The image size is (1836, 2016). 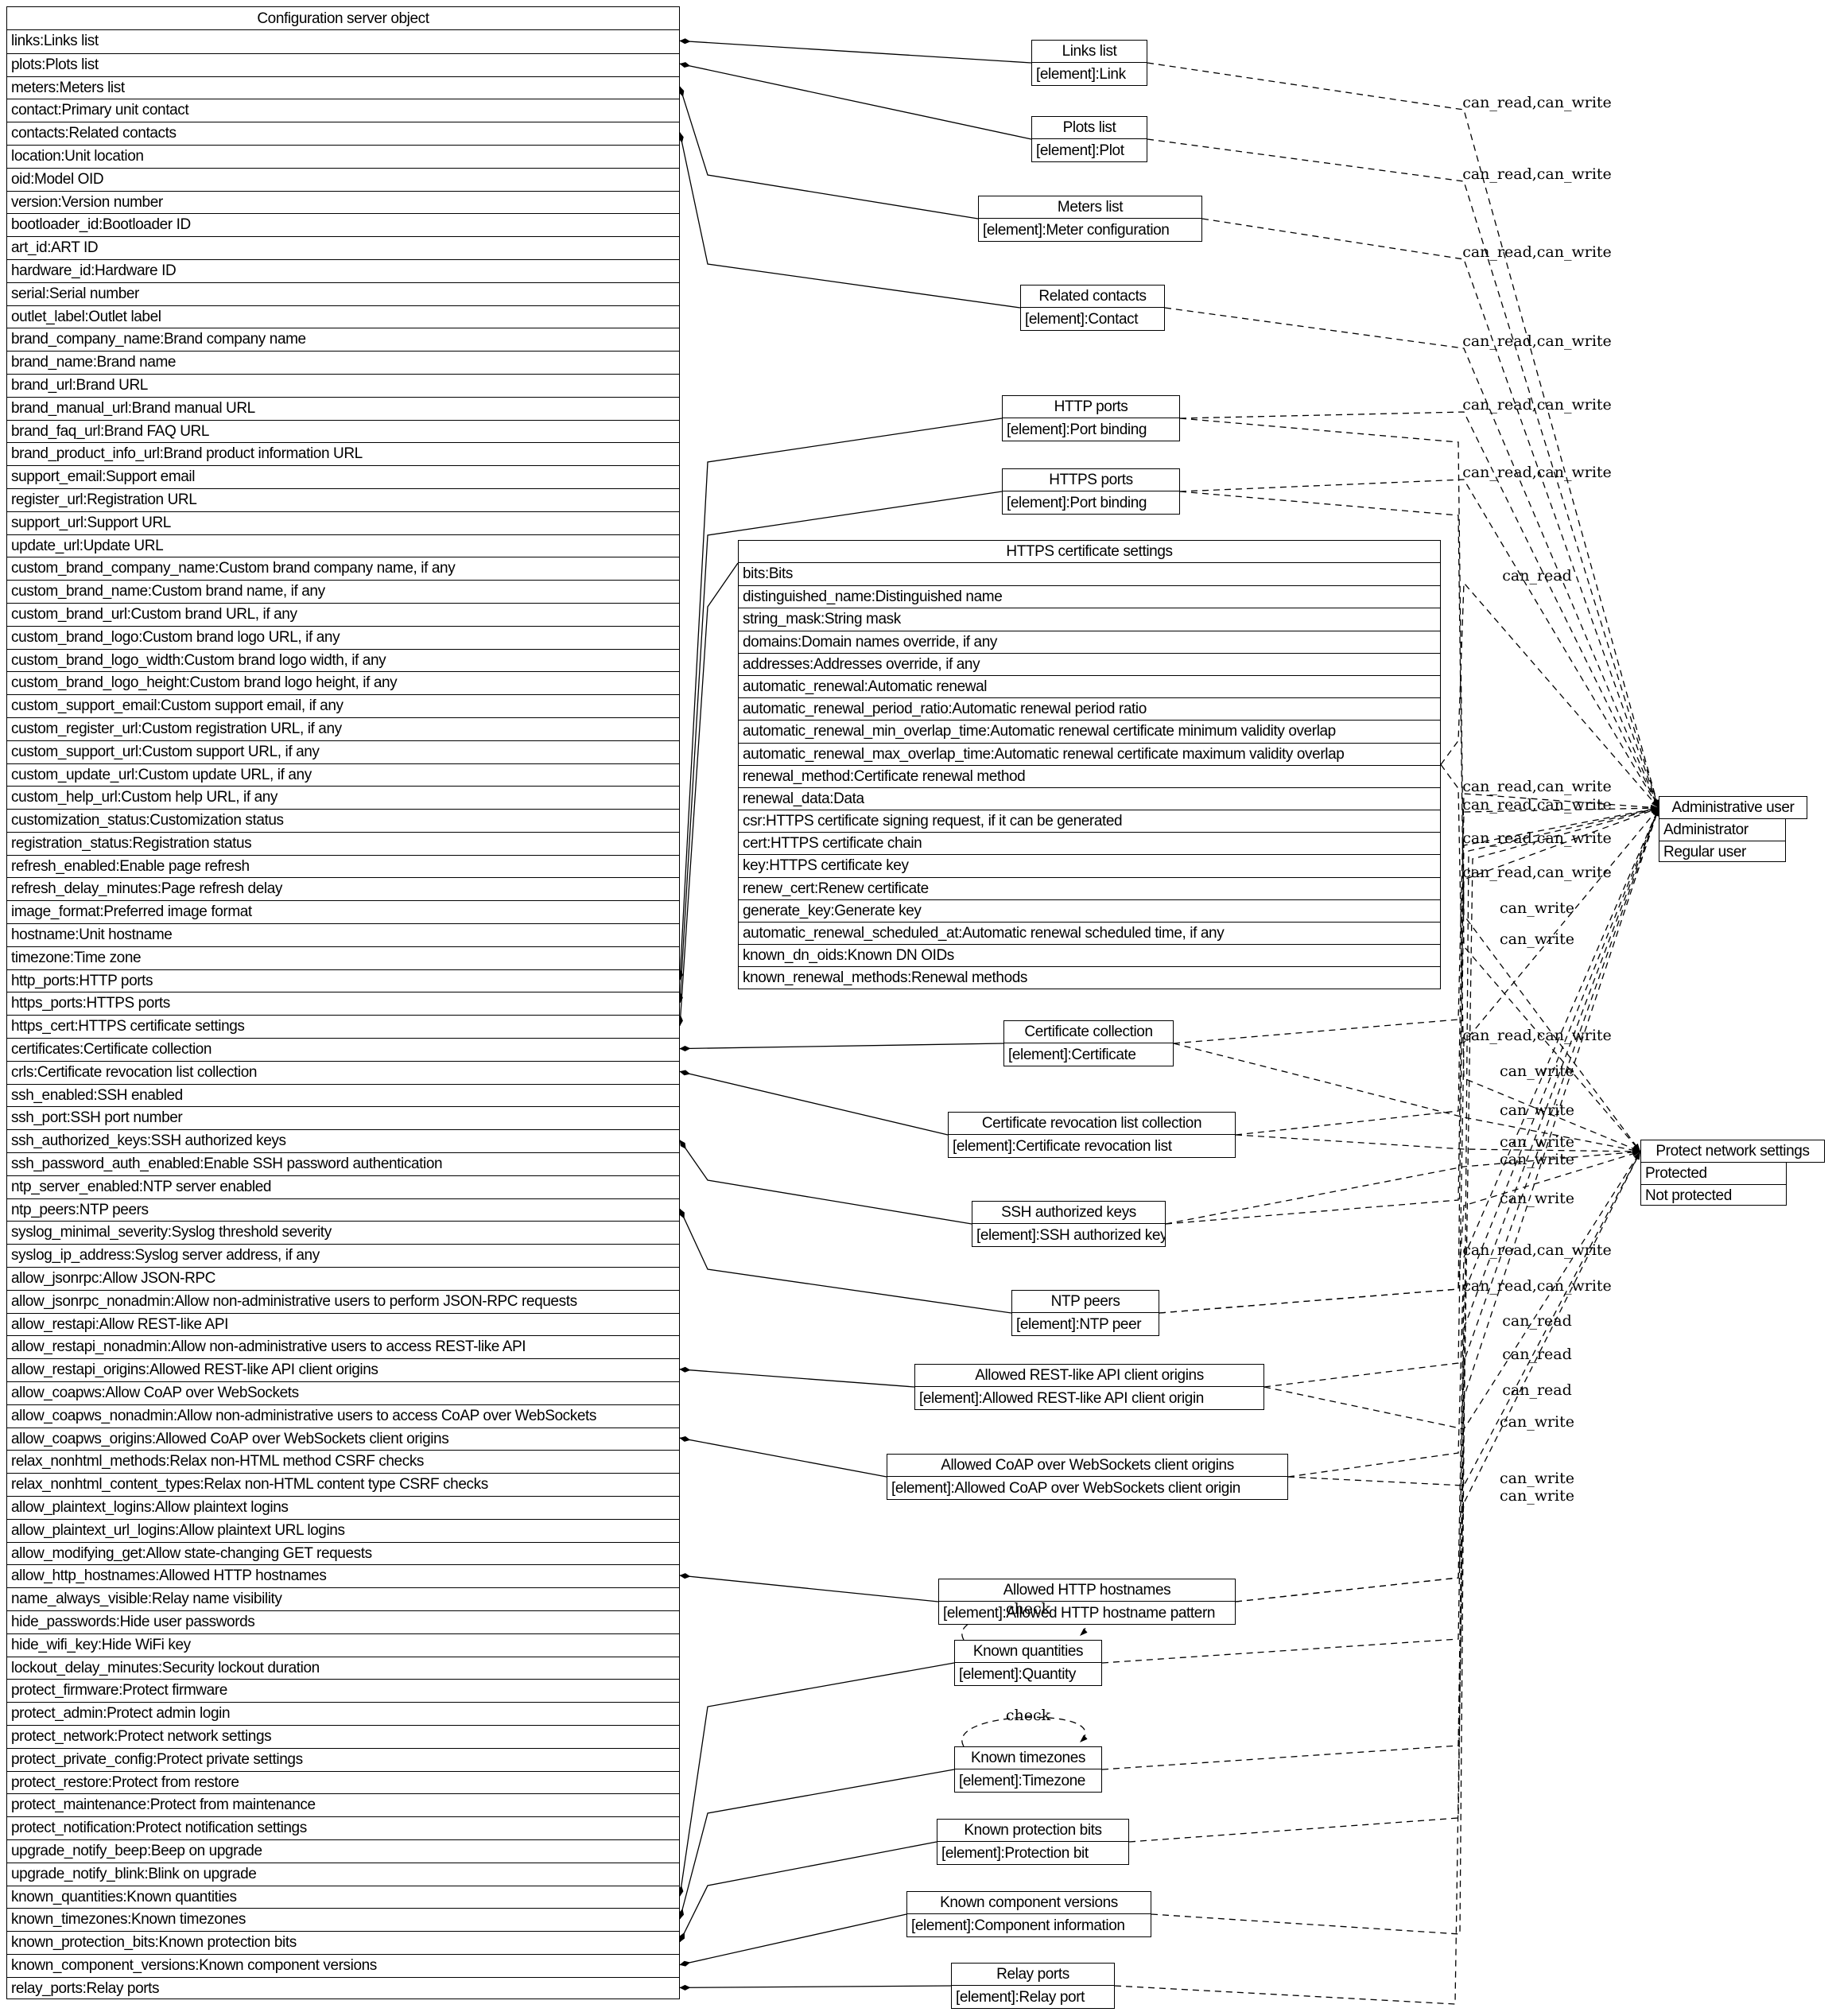 I want to click on node-ntp-peers-rows: [element]:NTP peer, so click(x=1085, y=1324).